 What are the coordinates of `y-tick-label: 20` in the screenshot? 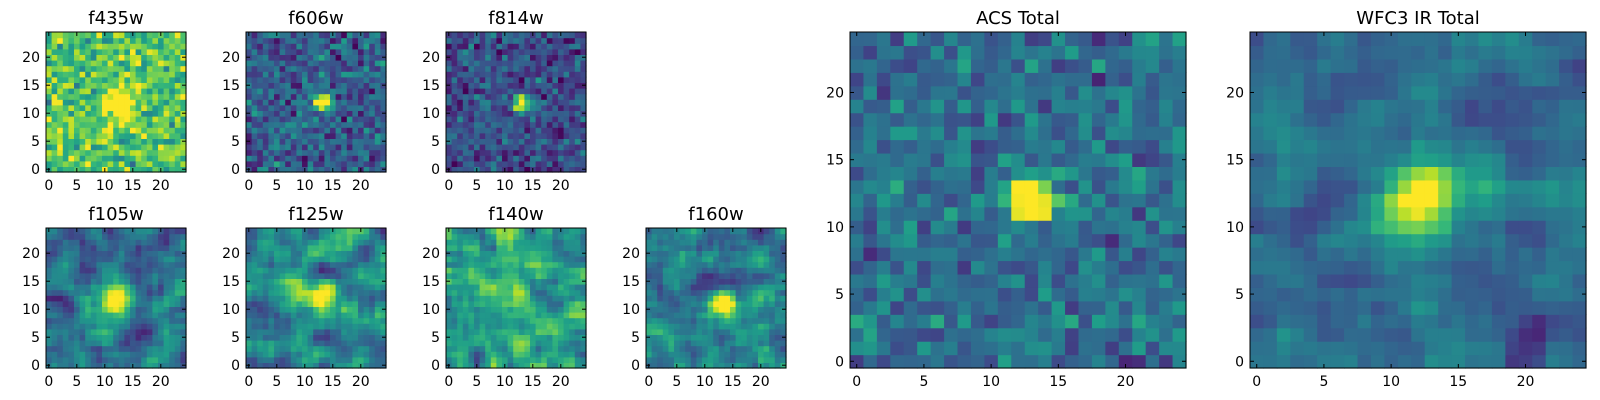 It's located at (631, 254).